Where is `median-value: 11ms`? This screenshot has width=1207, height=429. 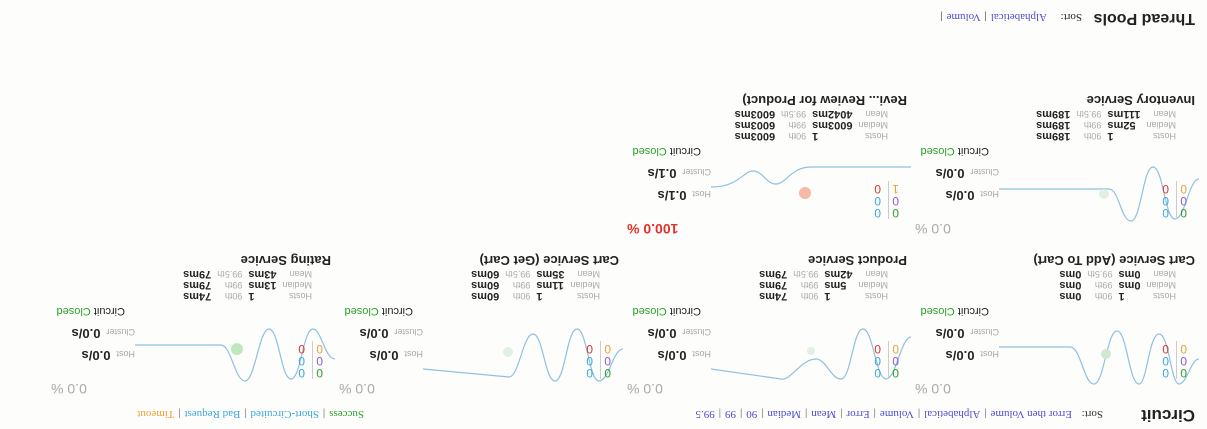
median-value: 11ms is located at coordinates (550, 285).